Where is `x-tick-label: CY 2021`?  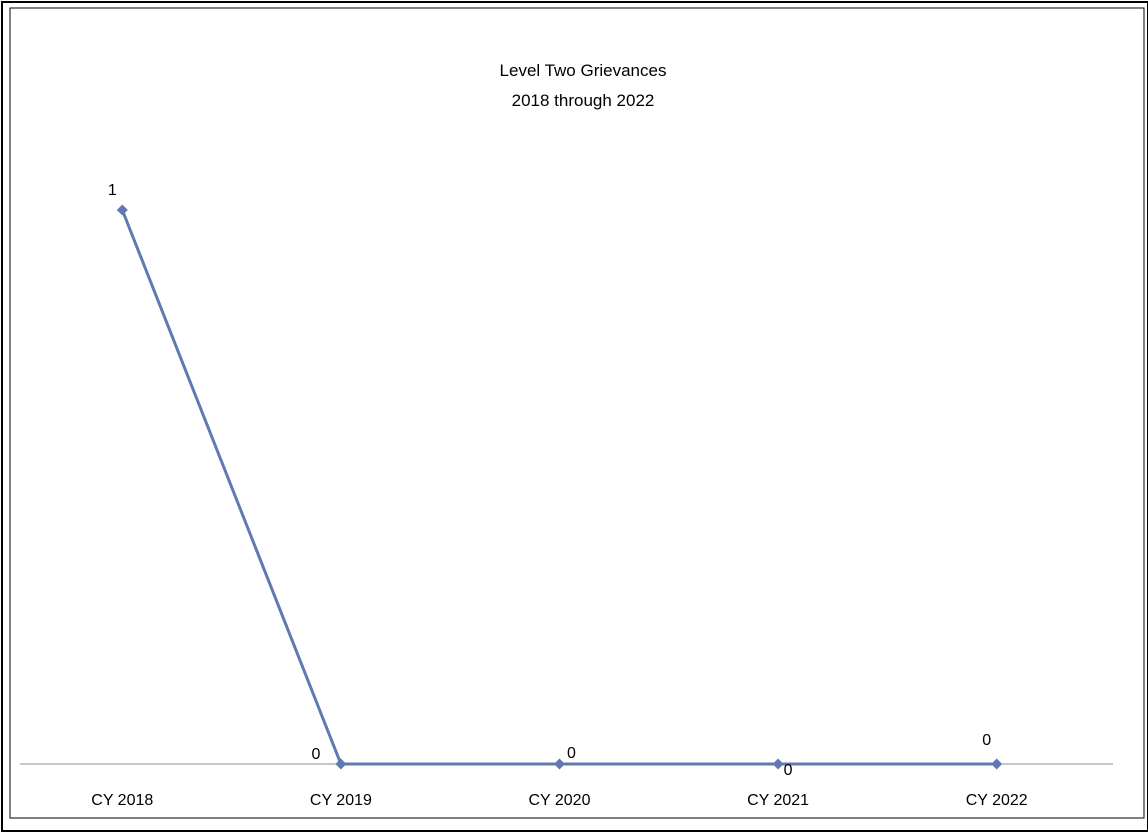
x-tick-label: CY 2021 is located at coordinates (778, 800).